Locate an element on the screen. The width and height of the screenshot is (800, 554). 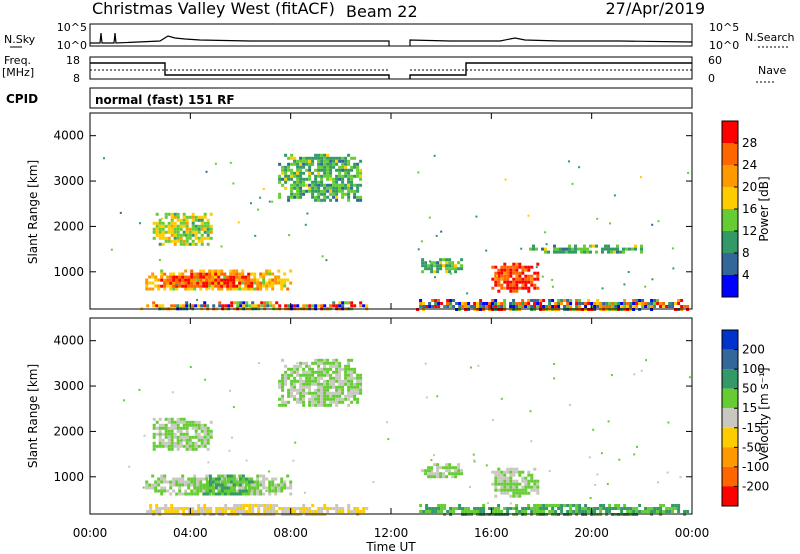
velocity-ylabel: Slant Range [km] is located at coordinates (33, 416).